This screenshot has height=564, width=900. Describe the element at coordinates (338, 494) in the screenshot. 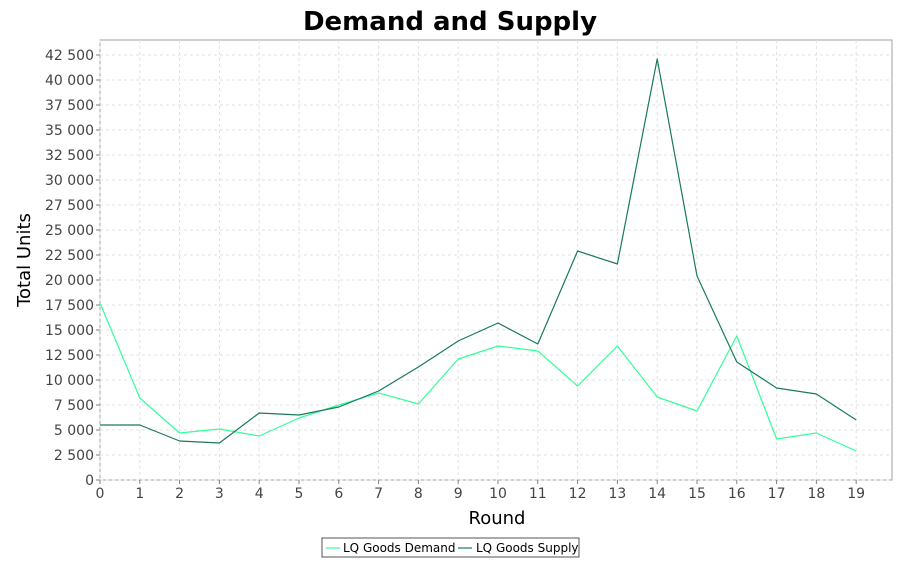

I see `x-tick-label: 6` at that location.